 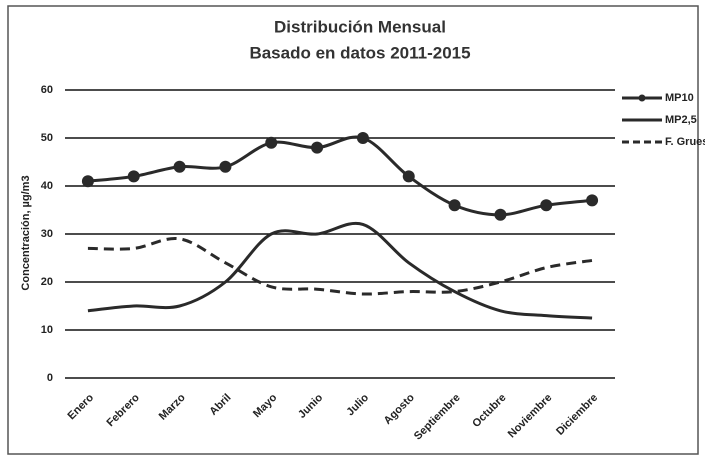 I want to click on y-tick-label: 40, so click(x=47, y=186).